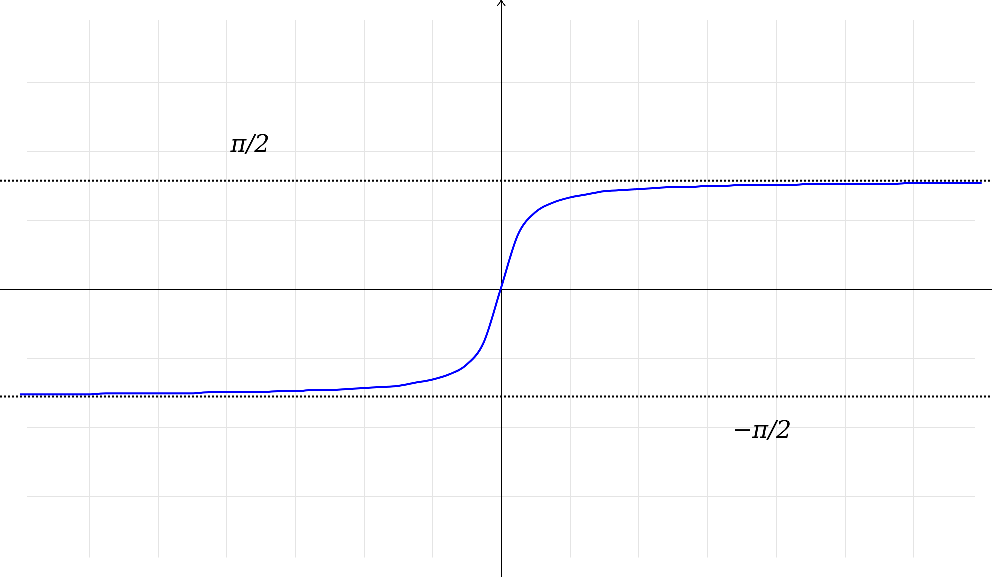 The width and height of the screenshot is (992, 577). Describe the element at coordinates (250, 144) in the screenshot. I see `ref-line-label: π/2` at that location.